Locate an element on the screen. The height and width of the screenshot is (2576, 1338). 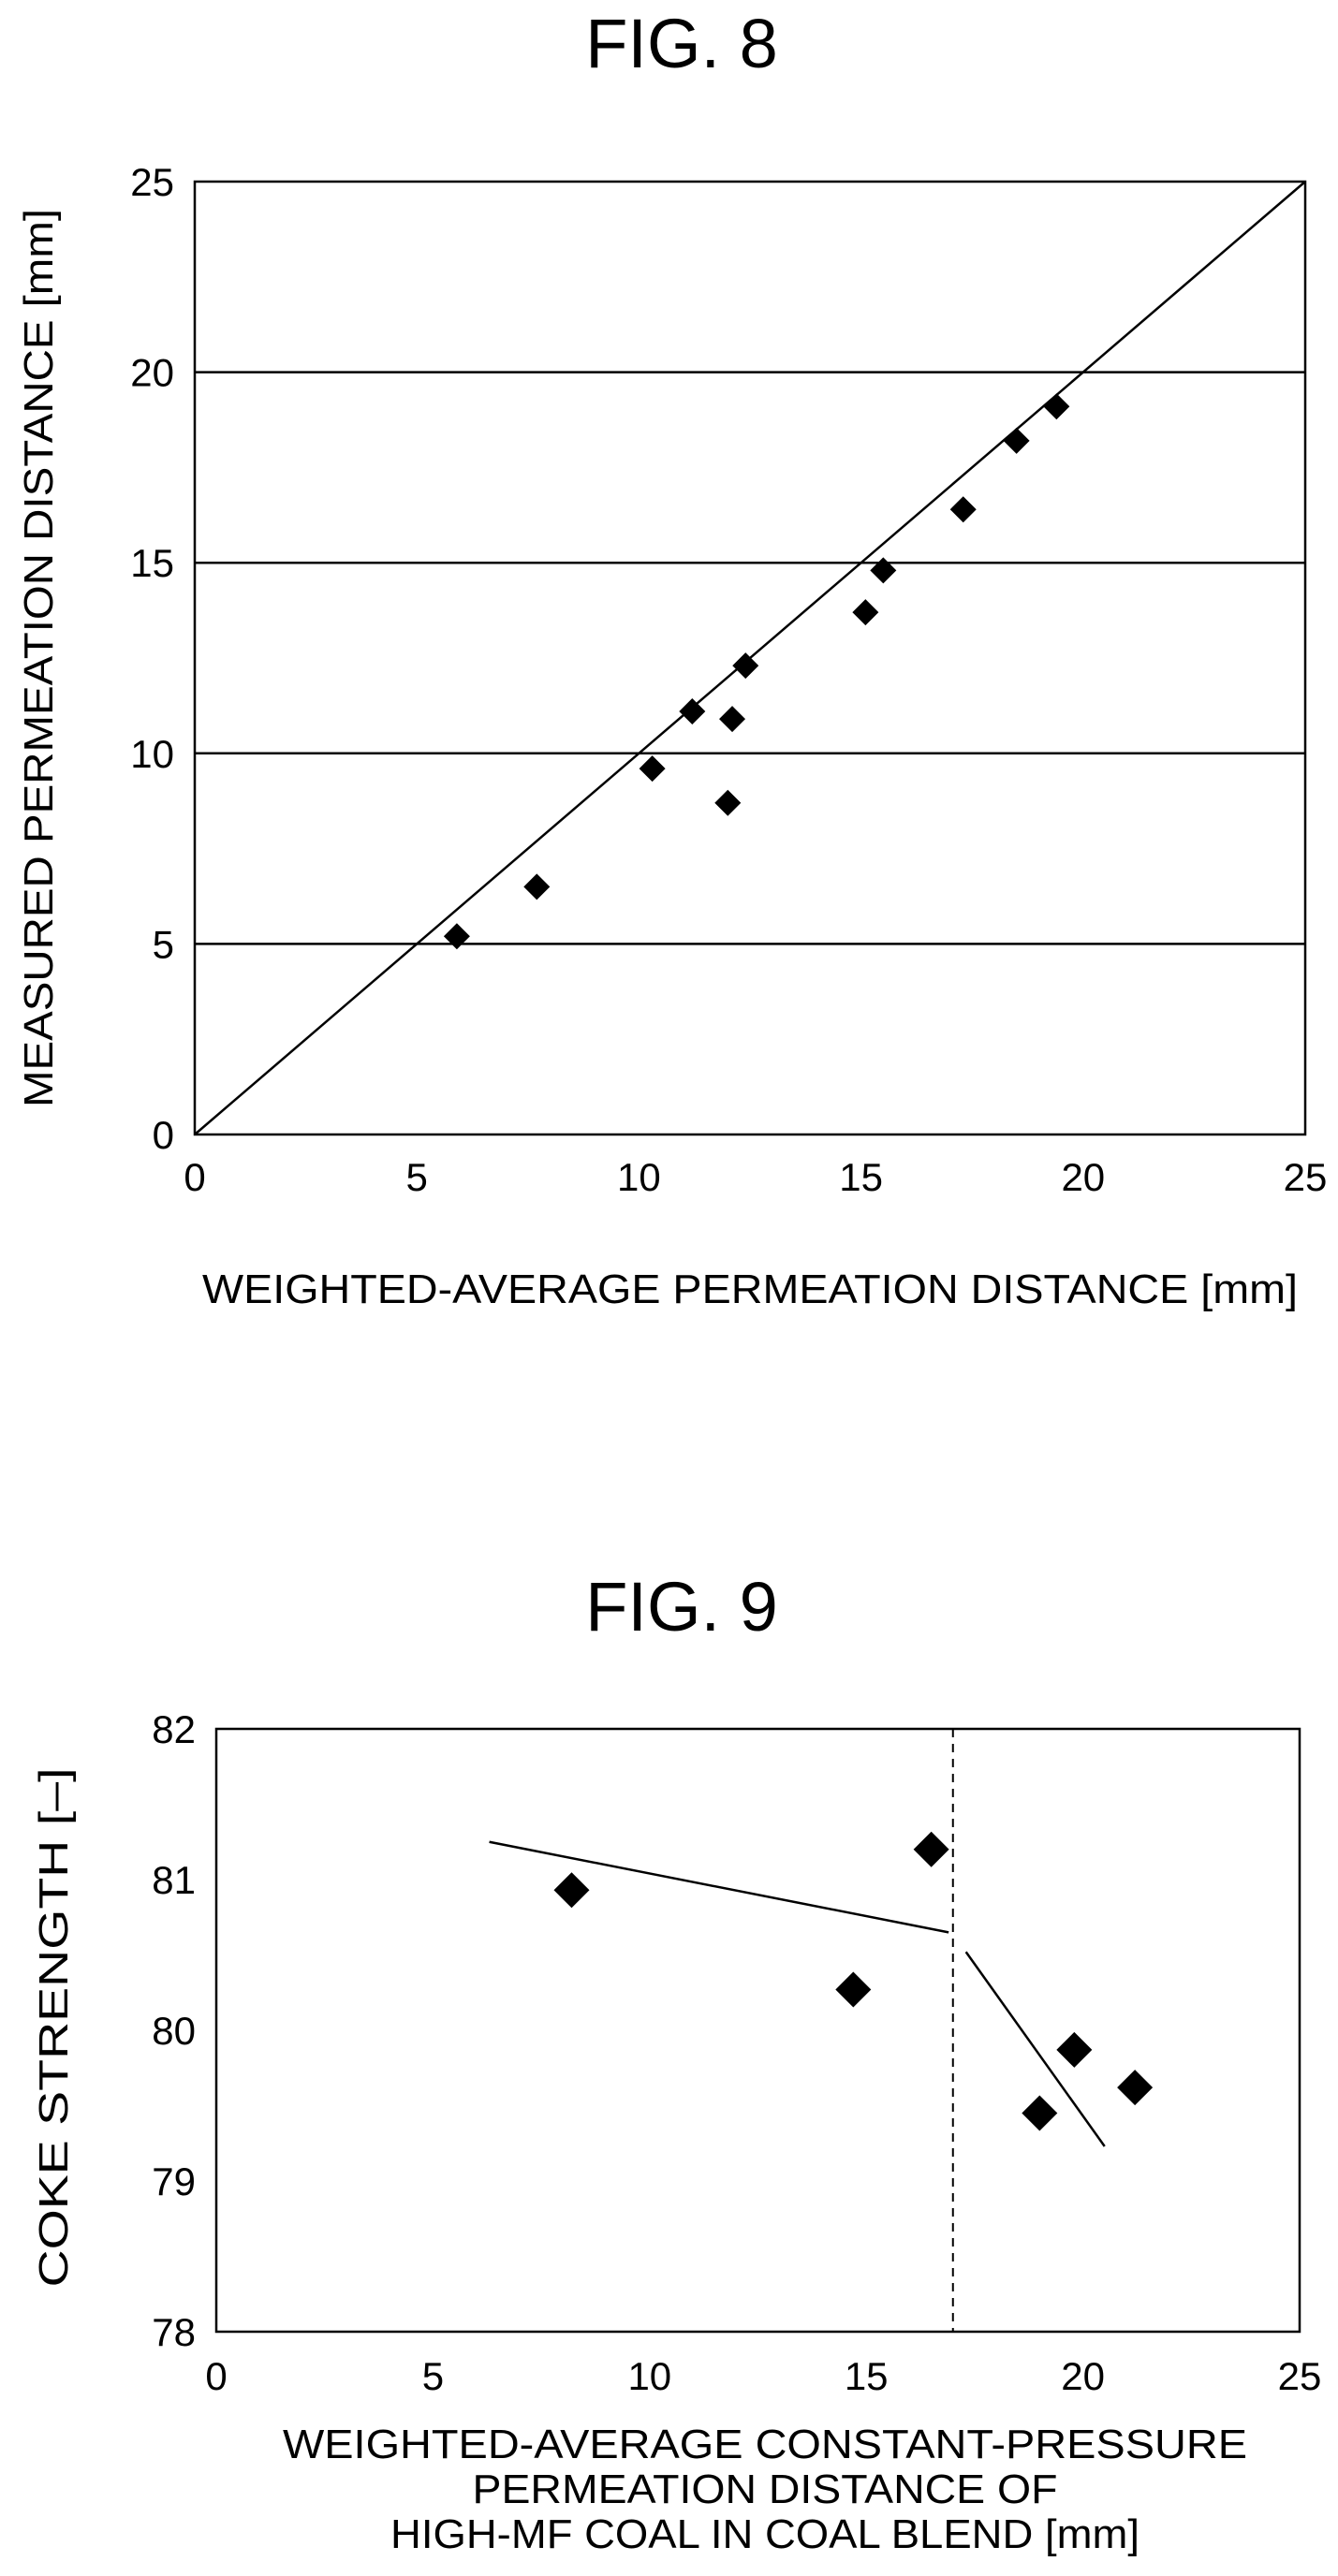
y-tick-label: 5 is located at coordinates (163, 944).